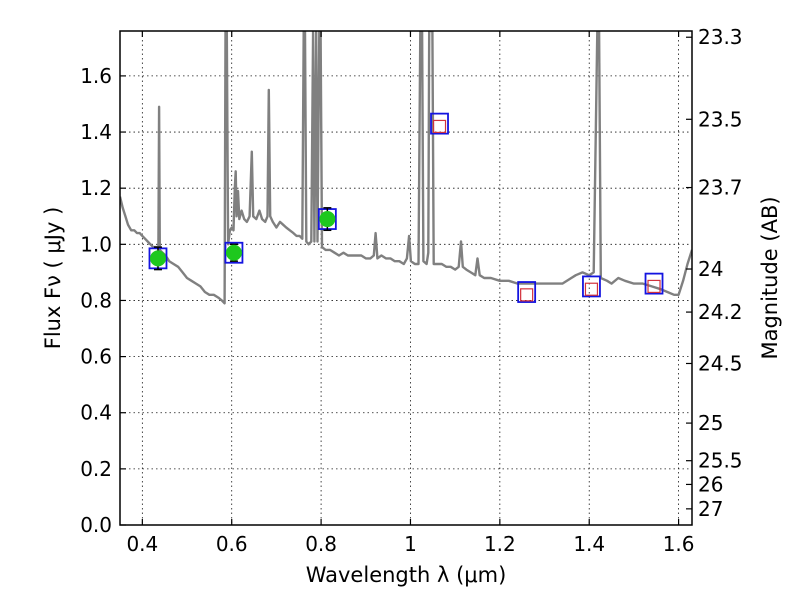 The image size is (800, 600). Describe the element at coordinates (710, 484) in the screenshot. I see `y2-tick-label: 26` at that location.